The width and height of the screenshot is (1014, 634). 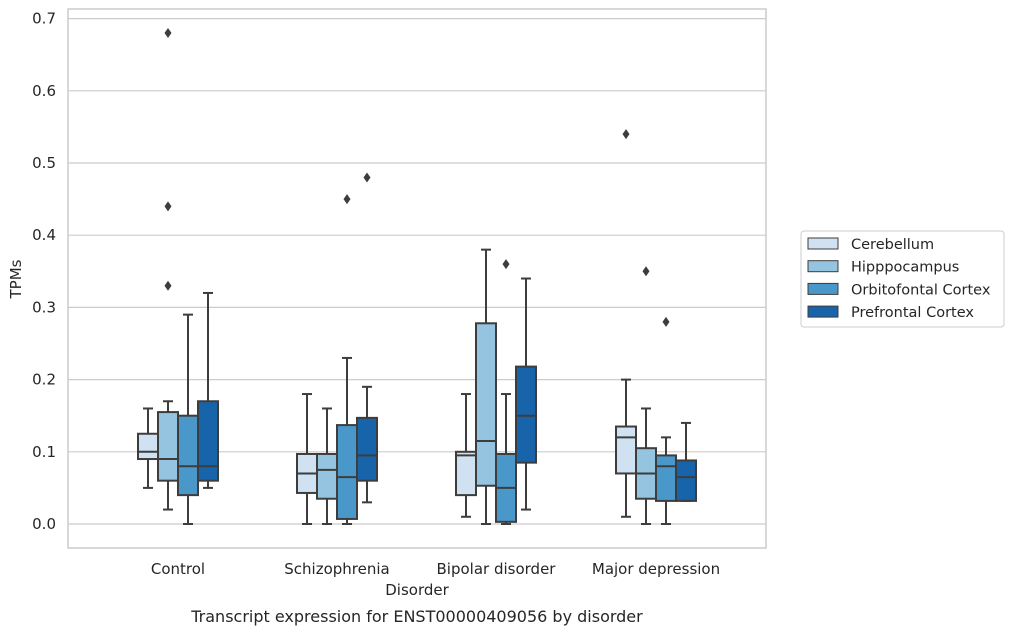 I want to click on y-axis-label: TPMs, so click(x=16, y=279).